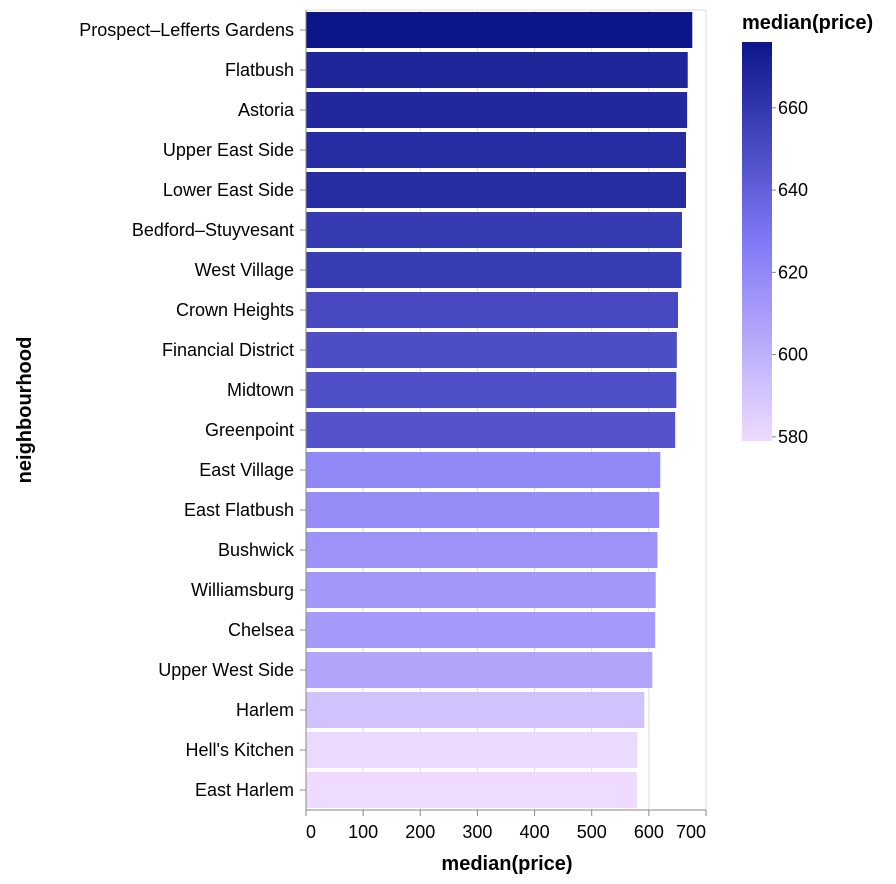 This screenshot has height=884, width=896. I want to click on y-tick-label: Prospect–Lefferts Gardens, so click(186, 30).